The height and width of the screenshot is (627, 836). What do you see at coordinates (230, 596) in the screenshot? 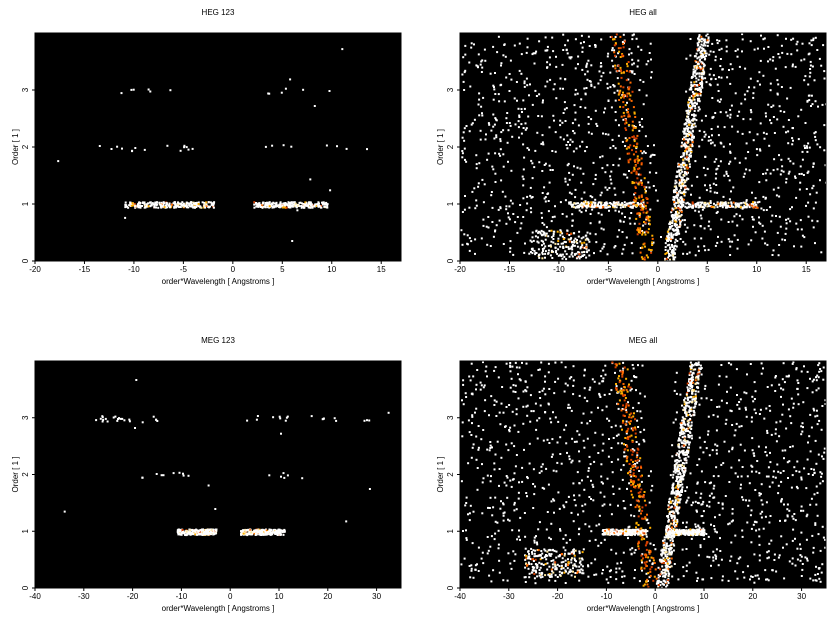
I see `x-tick-label: 0` at bounding box center [230, 596].